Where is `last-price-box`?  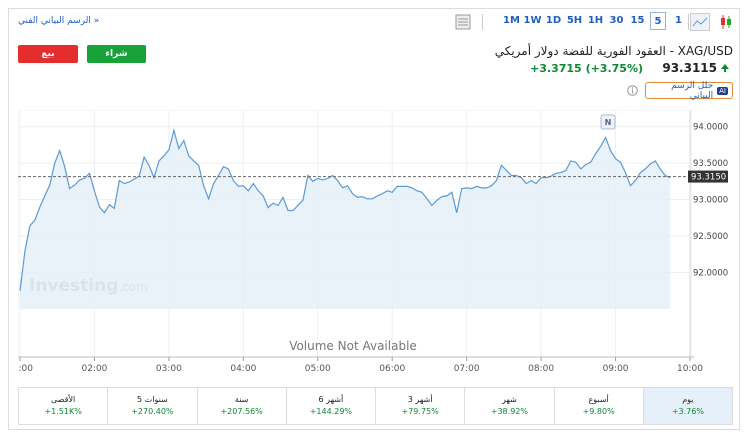 last-price-box is located at coordinates (708, 176).